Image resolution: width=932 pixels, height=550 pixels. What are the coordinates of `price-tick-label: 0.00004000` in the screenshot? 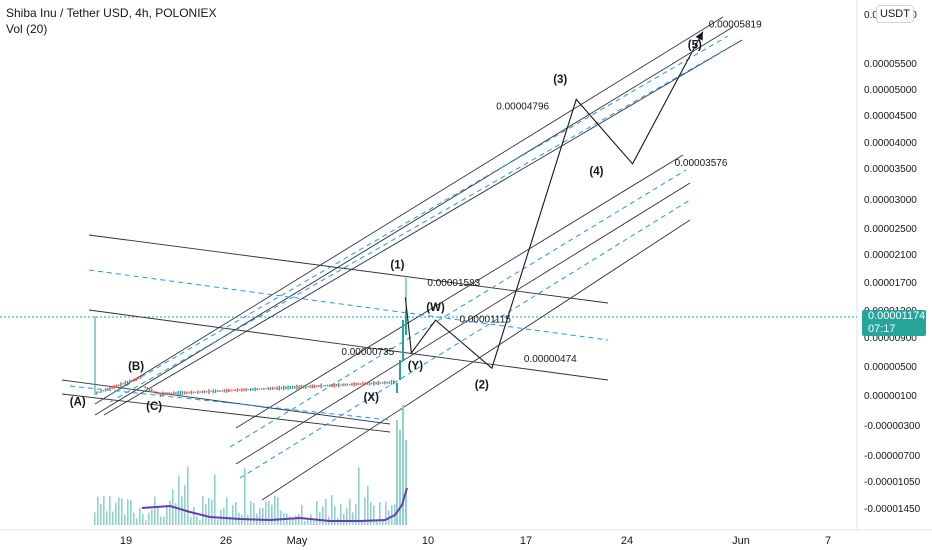 It's located at (890, 143).